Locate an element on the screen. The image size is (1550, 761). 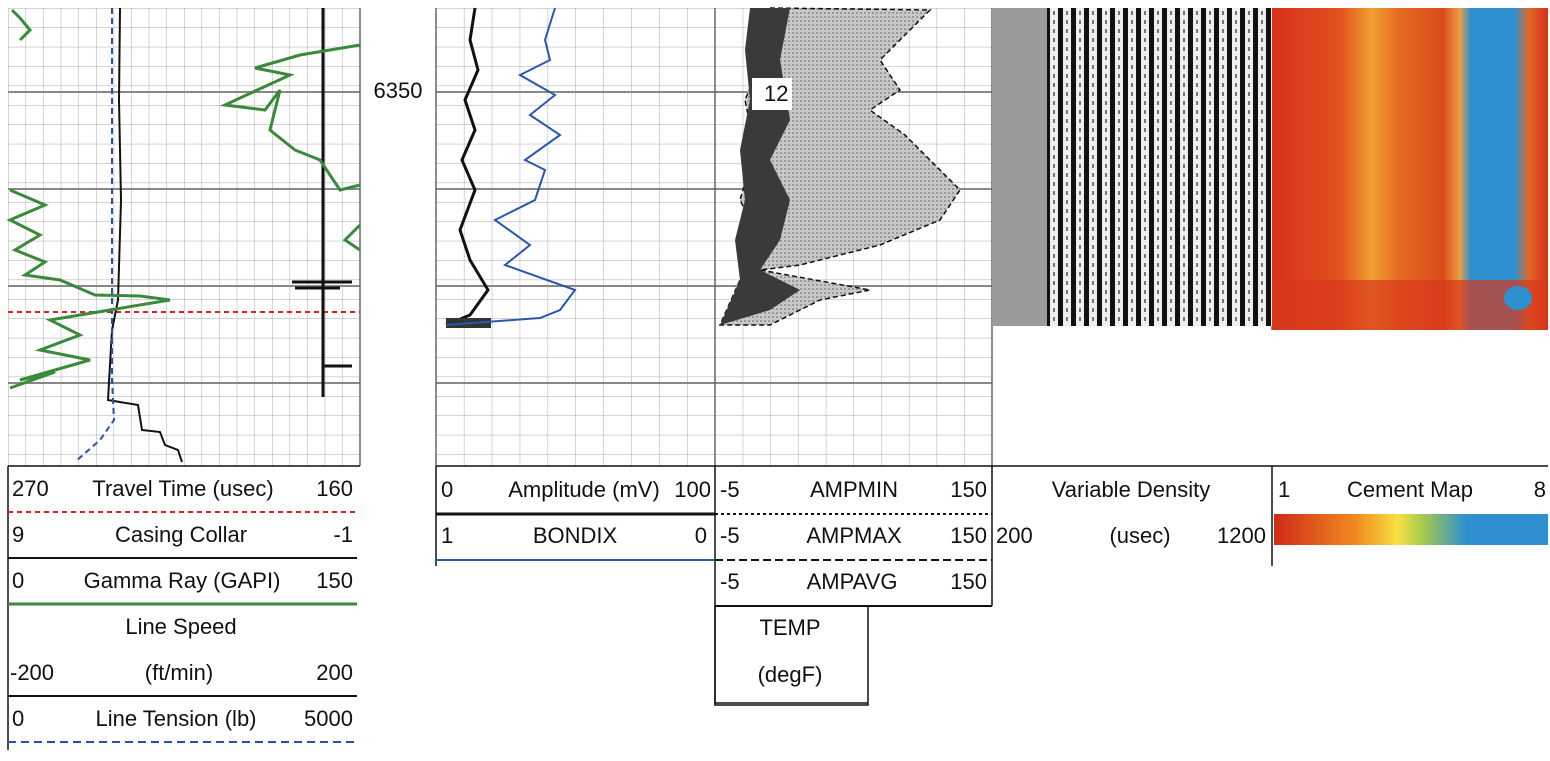
curve-unit: (degF) is located at coordinates (790, 674).